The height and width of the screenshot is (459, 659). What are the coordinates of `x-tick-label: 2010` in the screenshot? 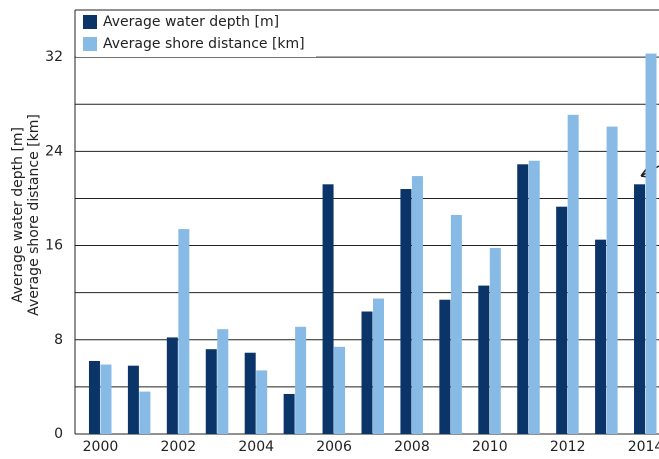 It's located at (490, 447).